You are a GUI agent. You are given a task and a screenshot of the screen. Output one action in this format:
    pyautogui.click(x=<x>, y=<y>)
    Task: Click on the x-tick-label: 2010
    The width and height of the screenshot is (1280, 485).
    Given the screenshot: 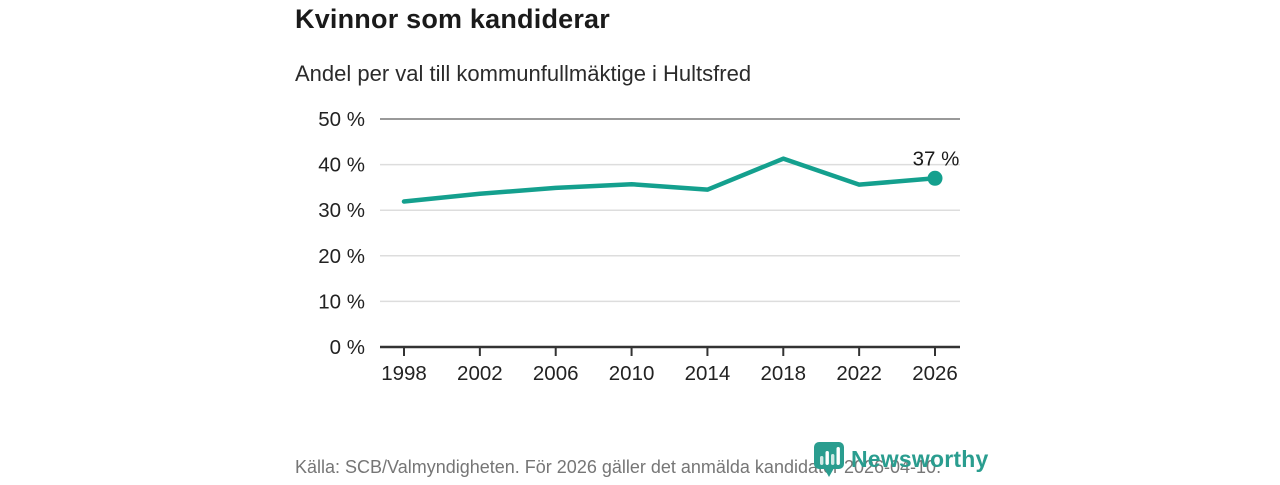 What is the action you would take?
    pyautogui.click(x=632, y=373)
    